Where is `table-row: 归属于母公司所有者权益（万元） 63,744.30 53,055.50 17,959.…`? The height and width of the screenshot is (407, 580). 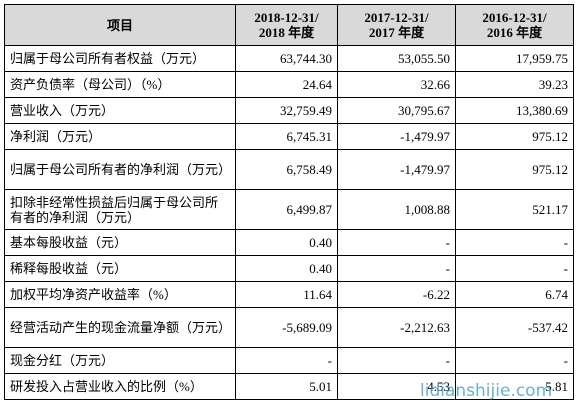
table-row: 归属于母公司所有者权益（万元） 63,744.30 53,055.50 17,959.… is located at coordinates (289, 58).